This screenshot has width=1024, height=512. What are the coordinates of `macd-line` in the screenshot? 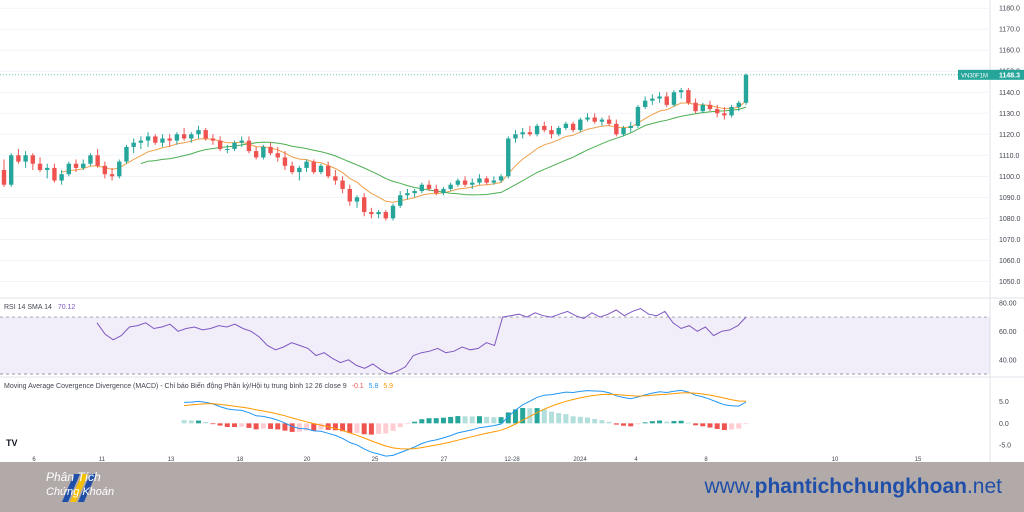 It's located at (465, 423).